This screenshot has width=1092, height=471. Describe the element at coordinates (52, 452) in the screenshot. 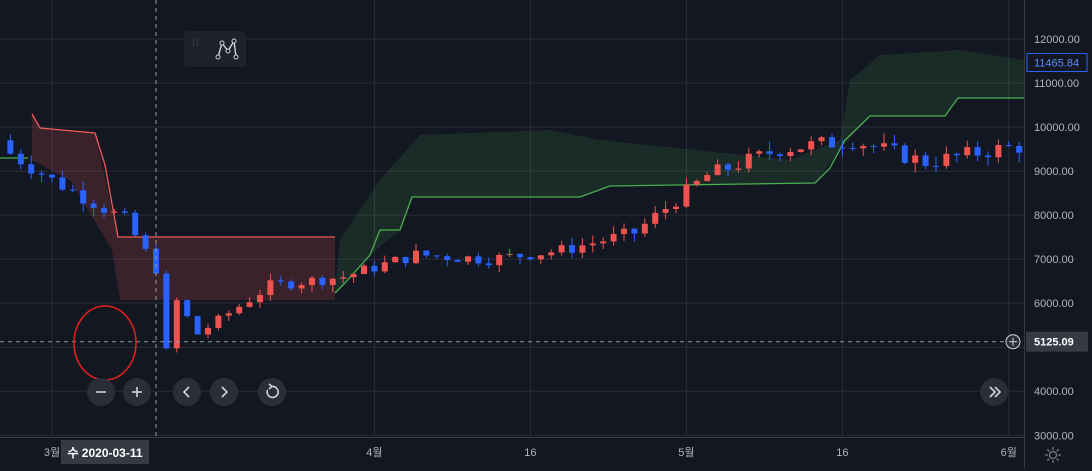

I see `x-tick-label: 3월` at that location.